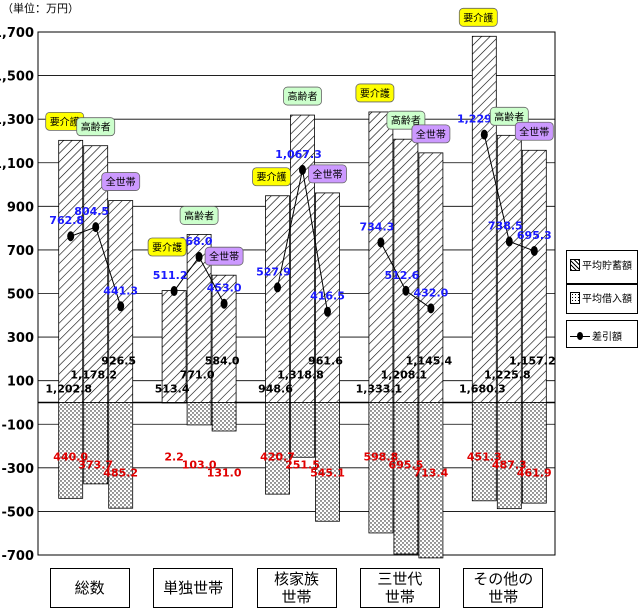 Image resolution: width=640 pixels, height=614 pixels. What do you see at coordinates (20, 338) in the screenshot?
I see `y-tick-label: 300` at bounding box center [20, 338].